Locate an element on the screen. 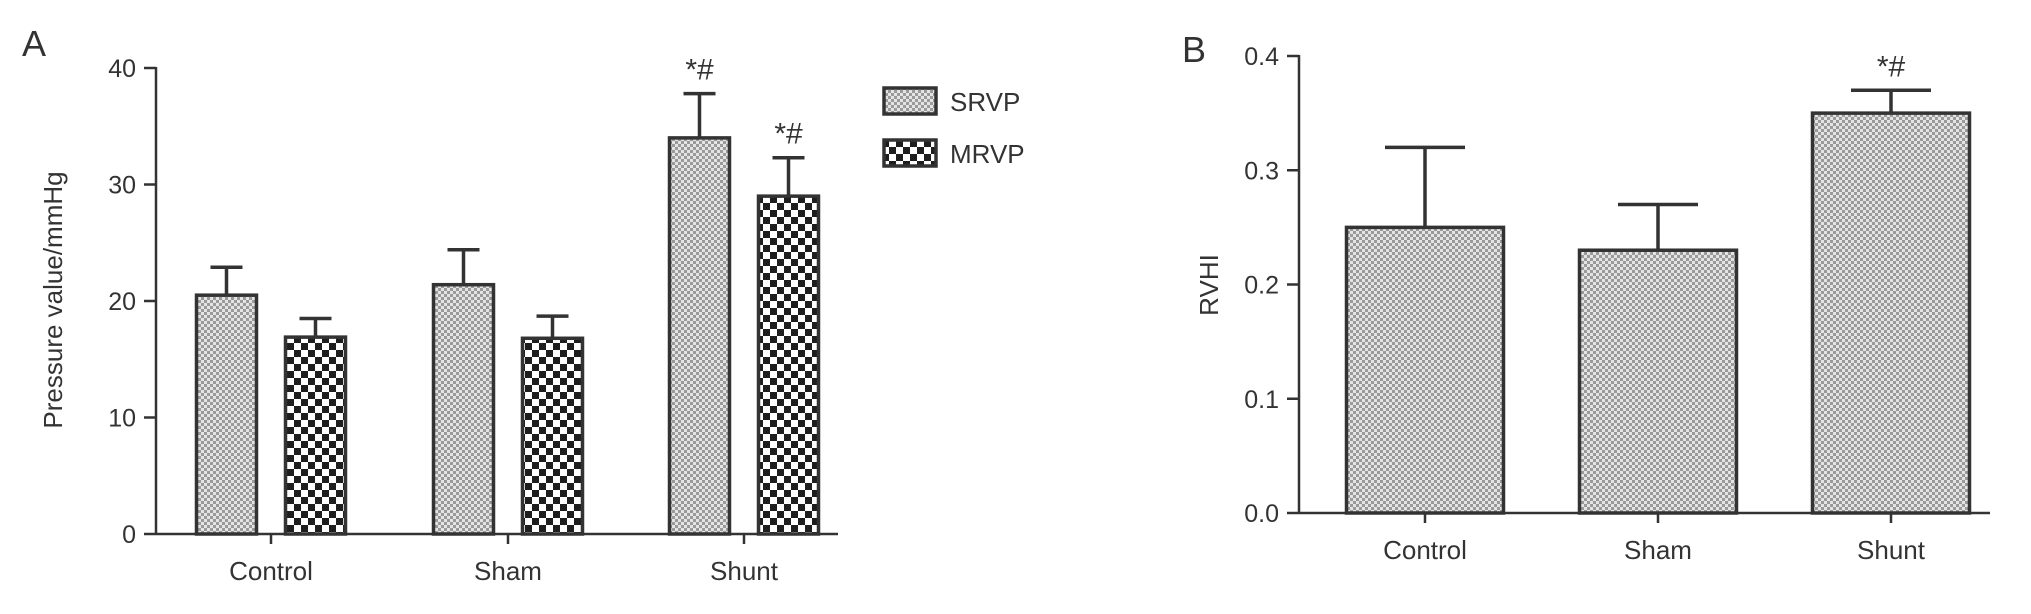  a-bar-control-srvp is located at coordinates (226, 414).